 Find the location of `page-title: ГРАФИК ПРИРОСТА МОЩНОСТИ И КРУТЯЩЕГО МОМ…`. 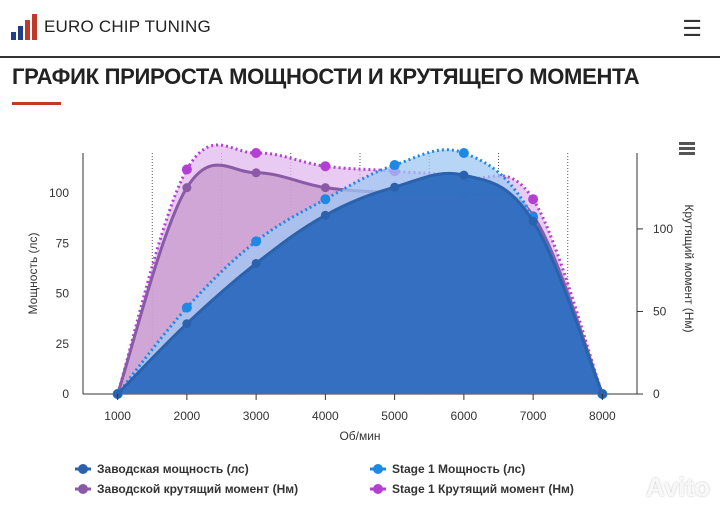

page-title: ГРАФИК ПРИРОСТА МОЩНОСТИ И КРУТЯЩЕГО МОМ… is located at coordinates (326, 76).